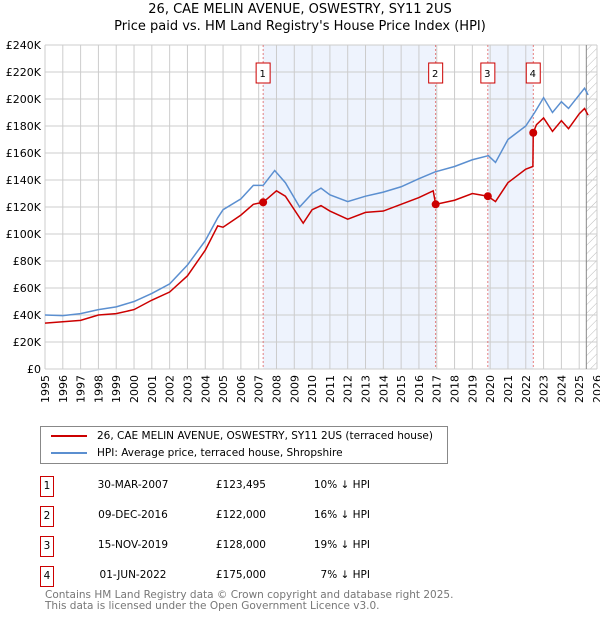 This screenshot has height=620, width=600. Describe the element at coordinates (526, 389) in the screenshot. I see `x-tick-label: 2022` at that location.